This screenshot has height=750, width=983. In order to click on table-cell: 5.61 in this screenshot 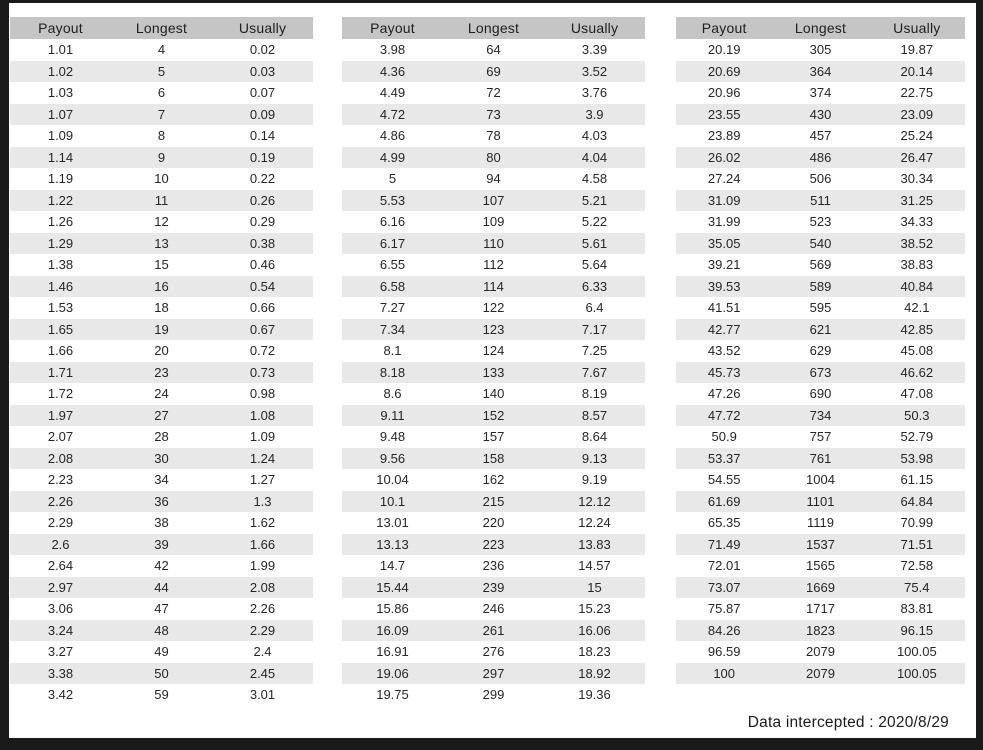, I will do `click(594, 243)`.